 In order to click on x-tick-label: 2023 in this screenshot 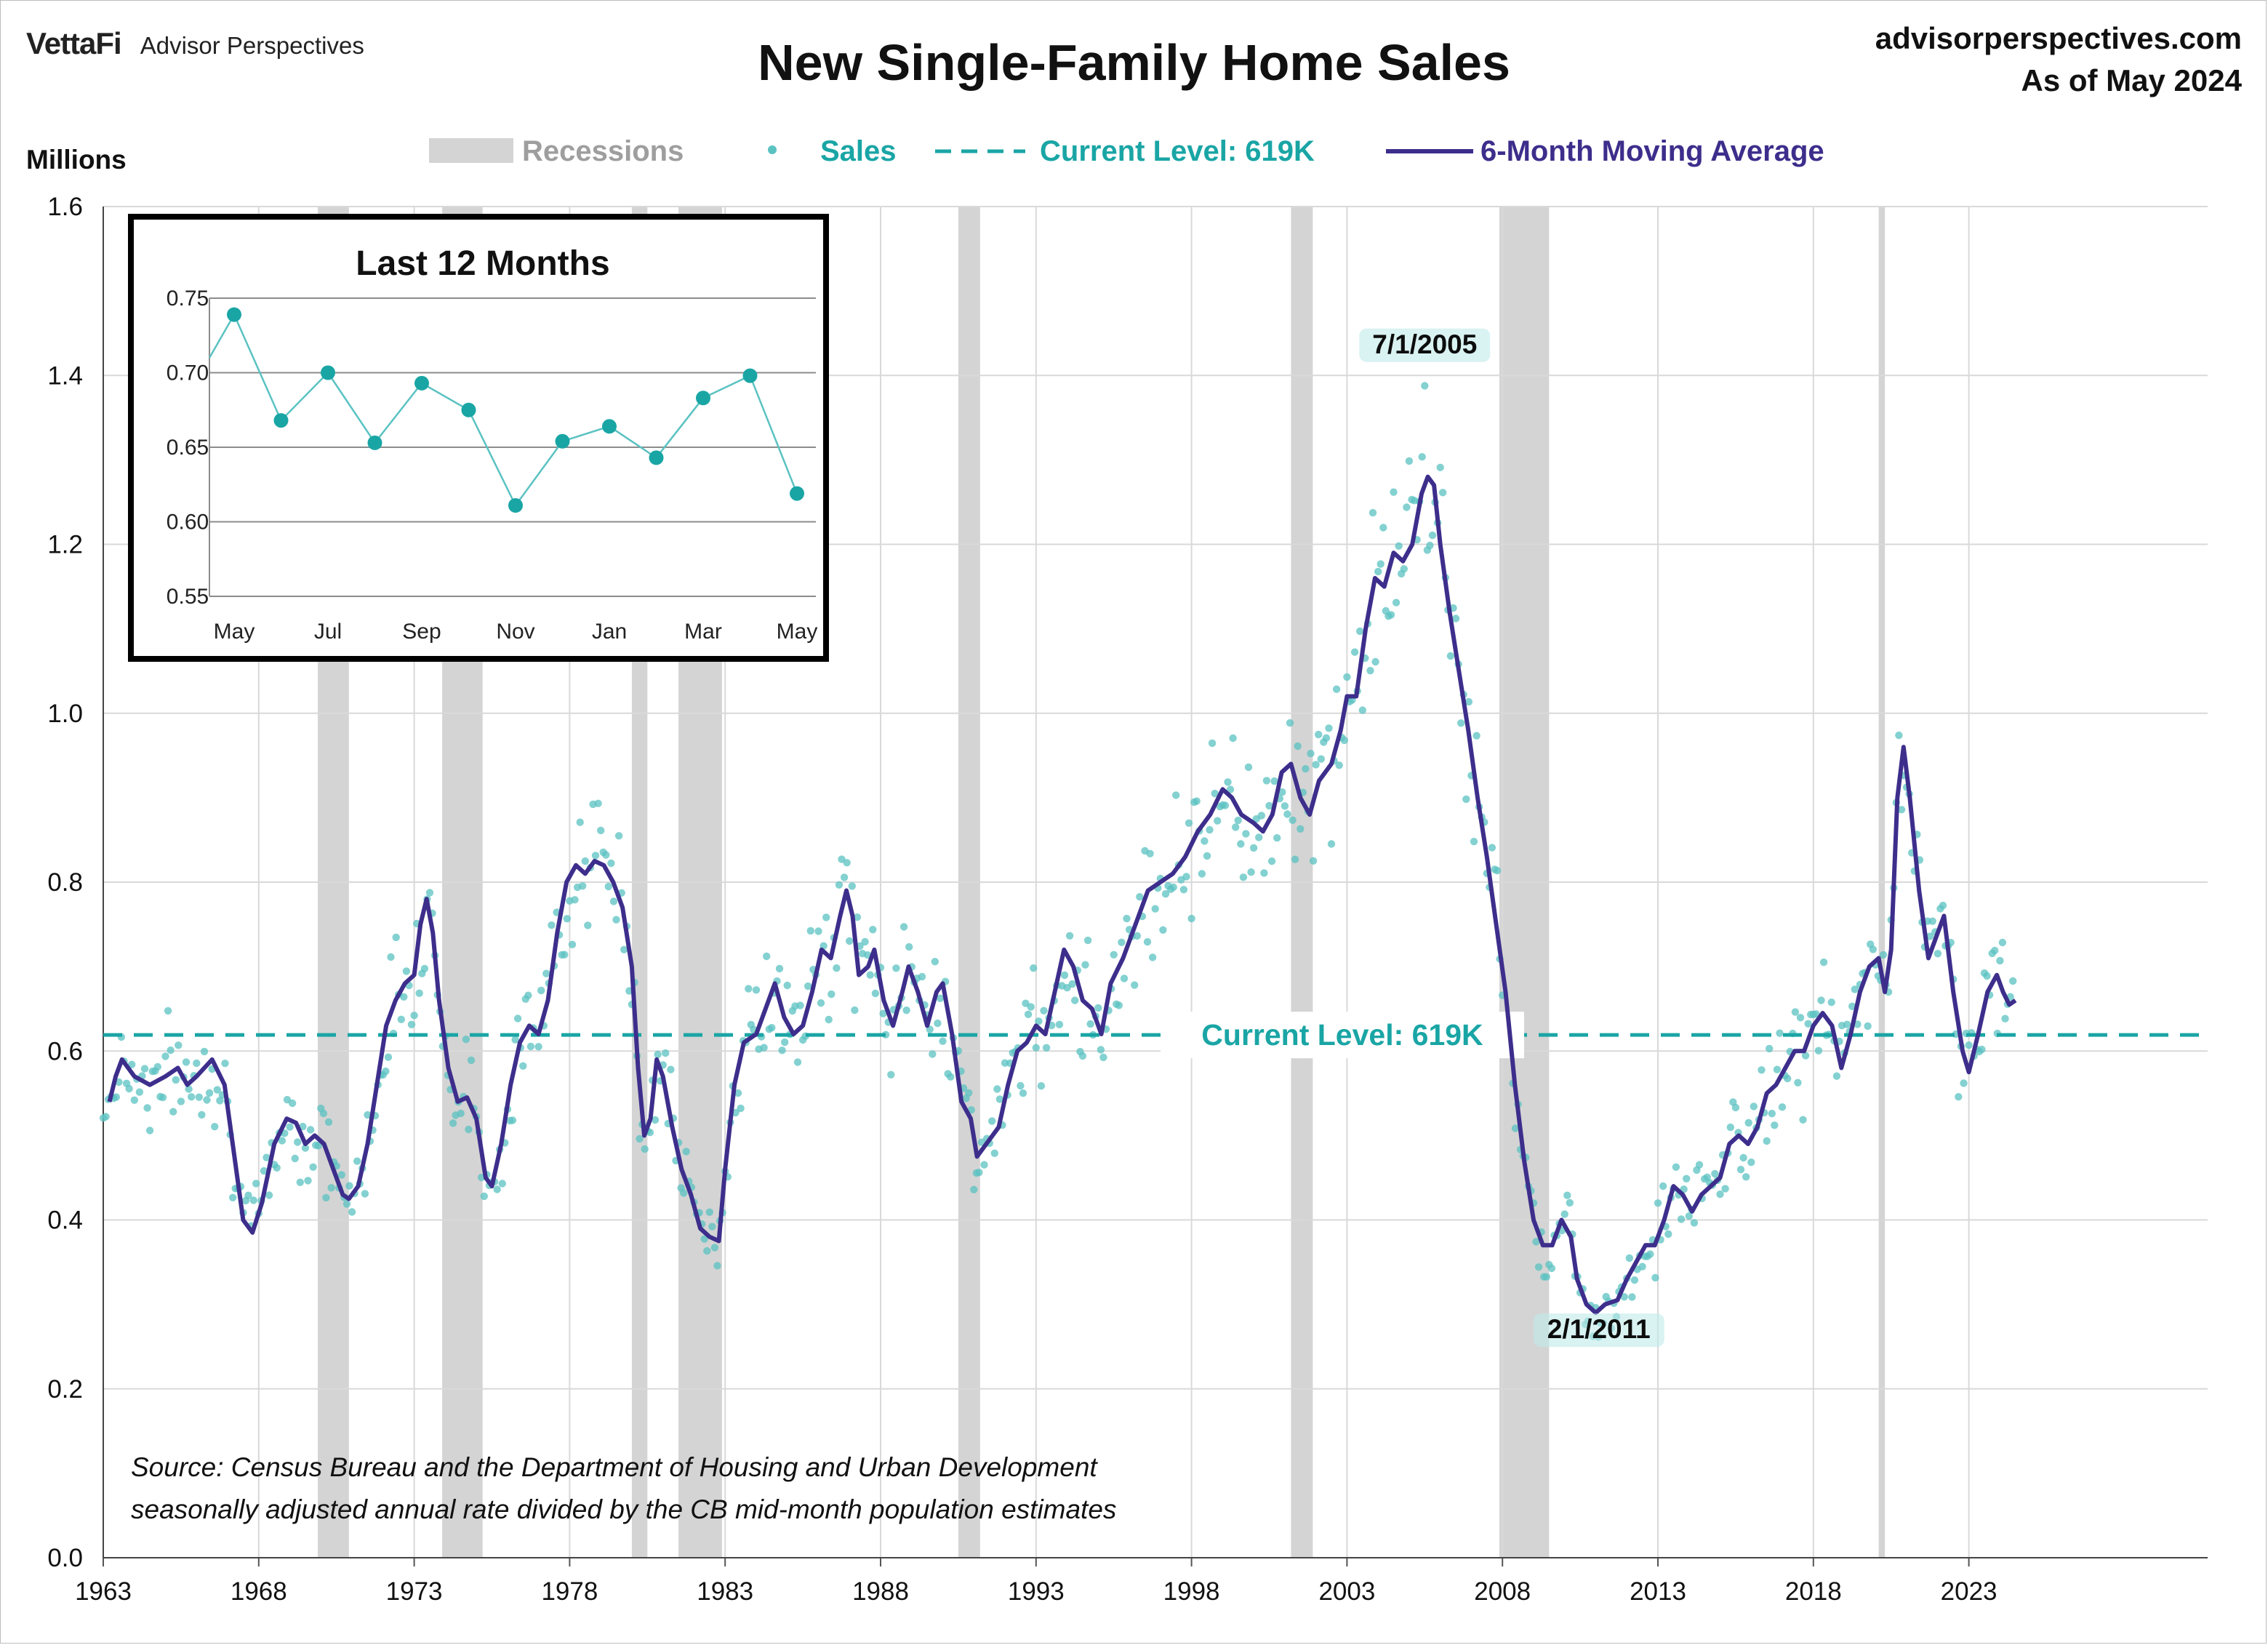, I will do `click(1969, 1591)`.